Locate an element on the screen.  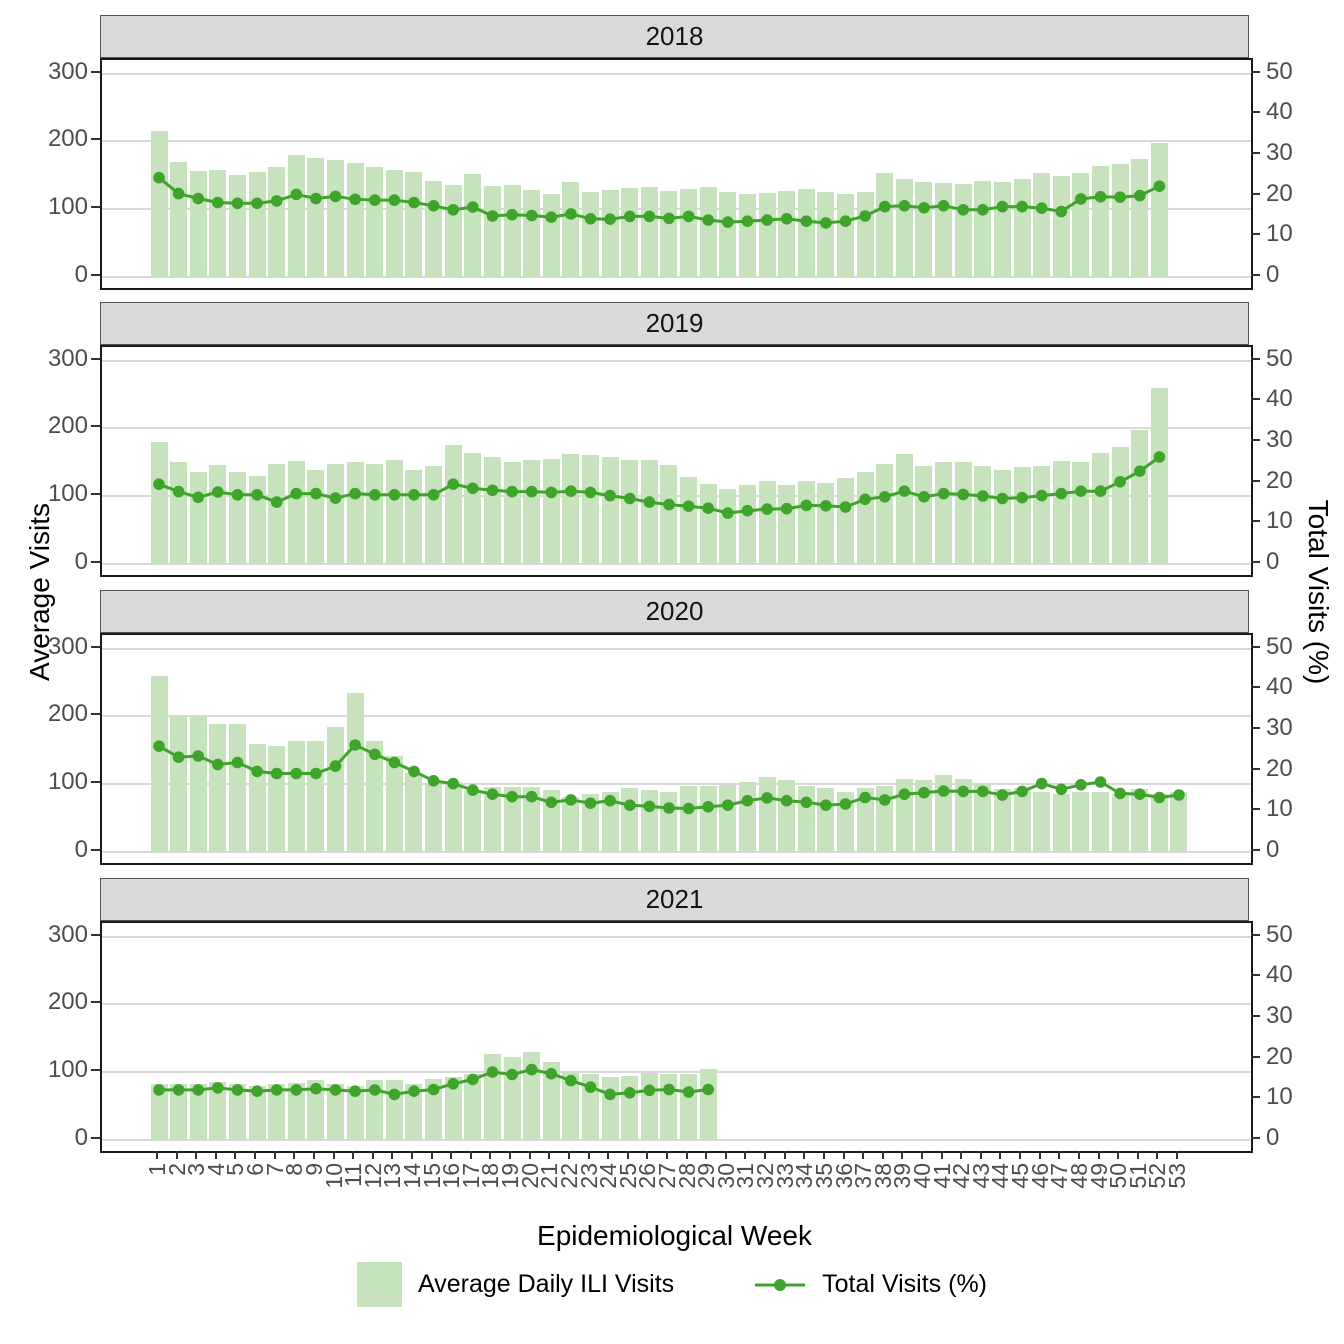
plot-area-2018 is located at coordinates (676, 174).